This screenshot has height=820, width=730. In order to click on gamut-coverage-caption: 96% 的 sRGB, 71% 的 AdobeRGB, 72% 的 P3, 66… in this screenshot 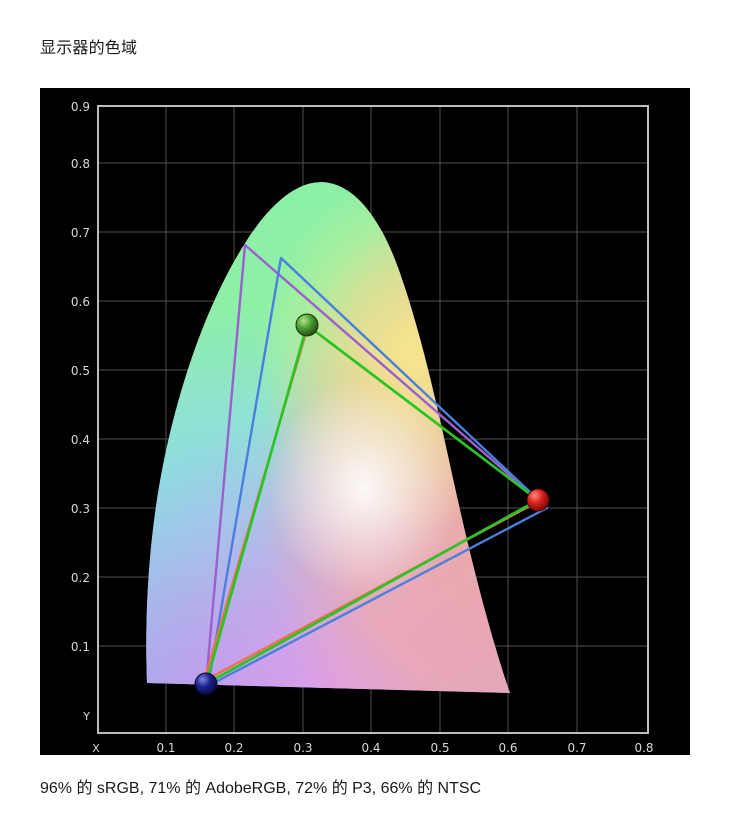, I will do `click(261, 788)`.